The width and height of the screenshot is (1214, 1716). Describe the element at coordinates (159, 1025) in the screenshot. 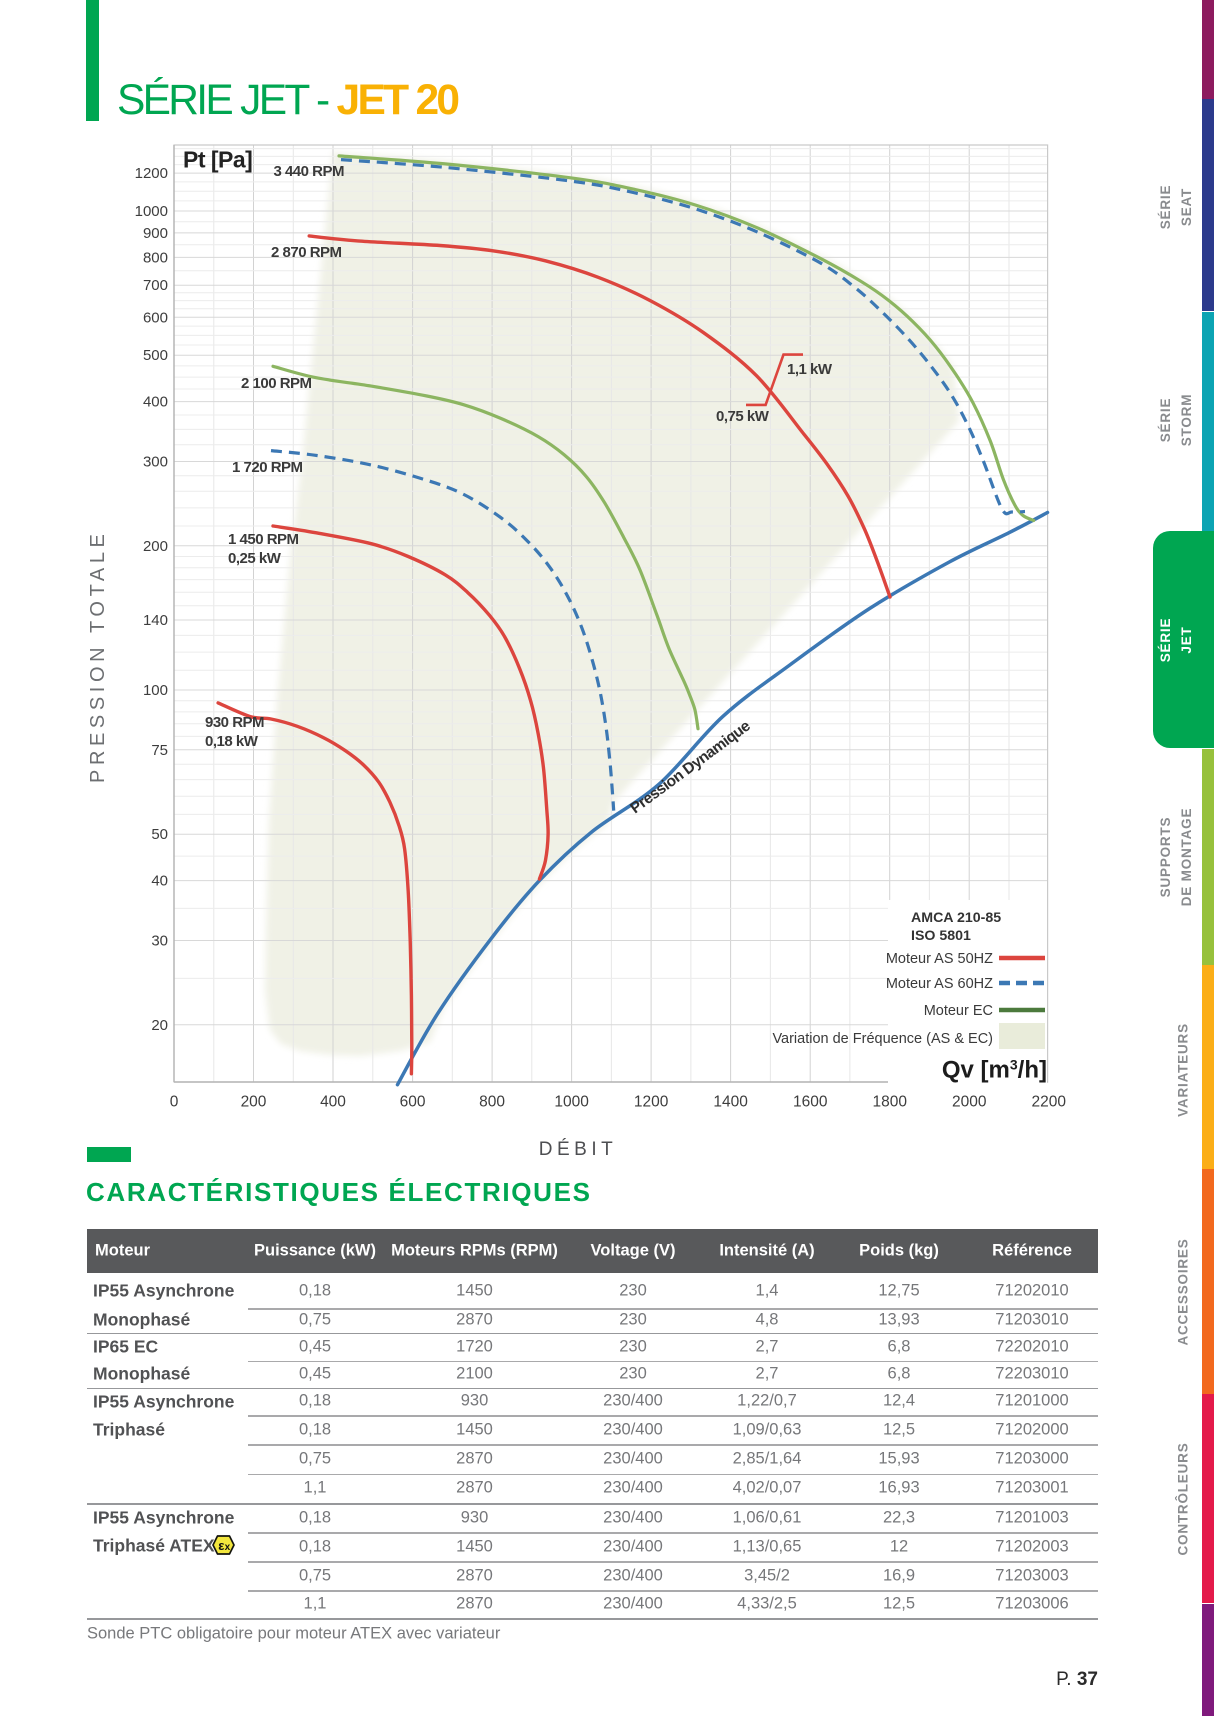

I see `svg-text: 20` at that location.